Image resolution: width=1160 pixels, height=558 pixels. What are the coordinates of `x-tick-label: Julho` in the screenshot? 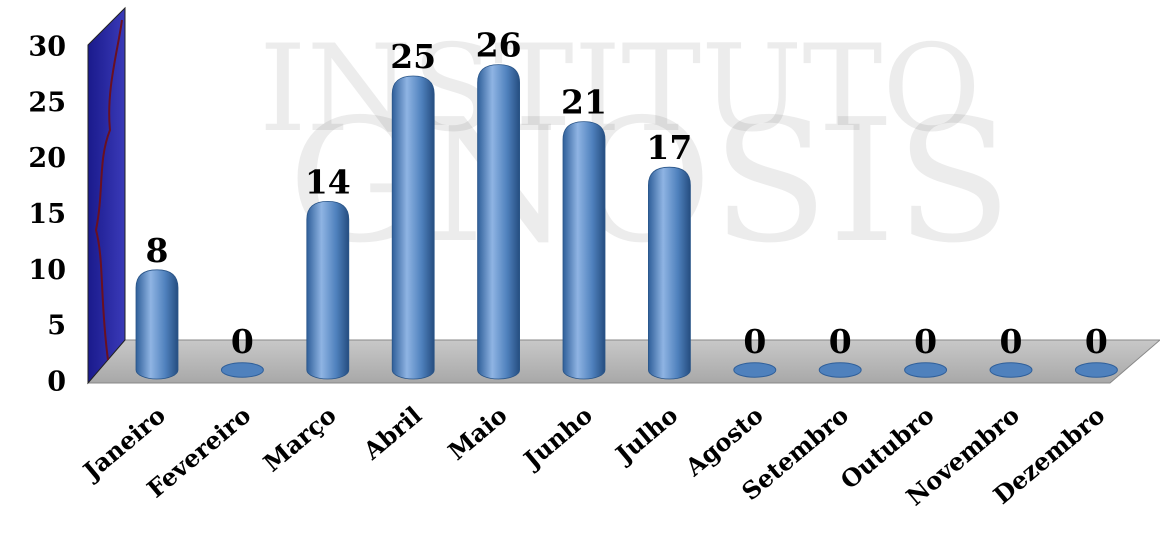 It's located at (645, 434).